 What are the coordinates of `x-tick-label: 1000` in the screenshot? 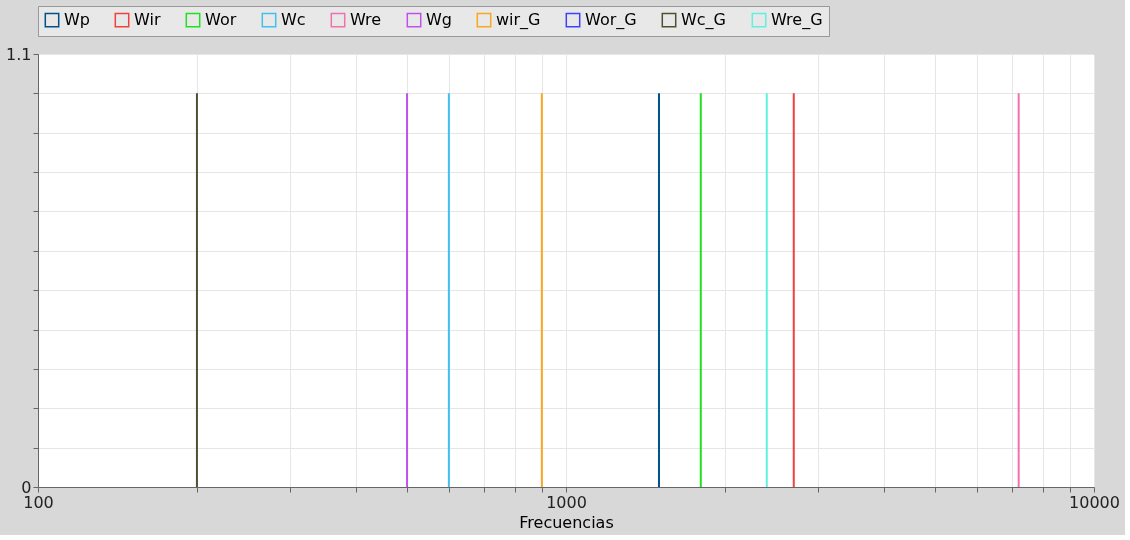 It's located at (566, 502).